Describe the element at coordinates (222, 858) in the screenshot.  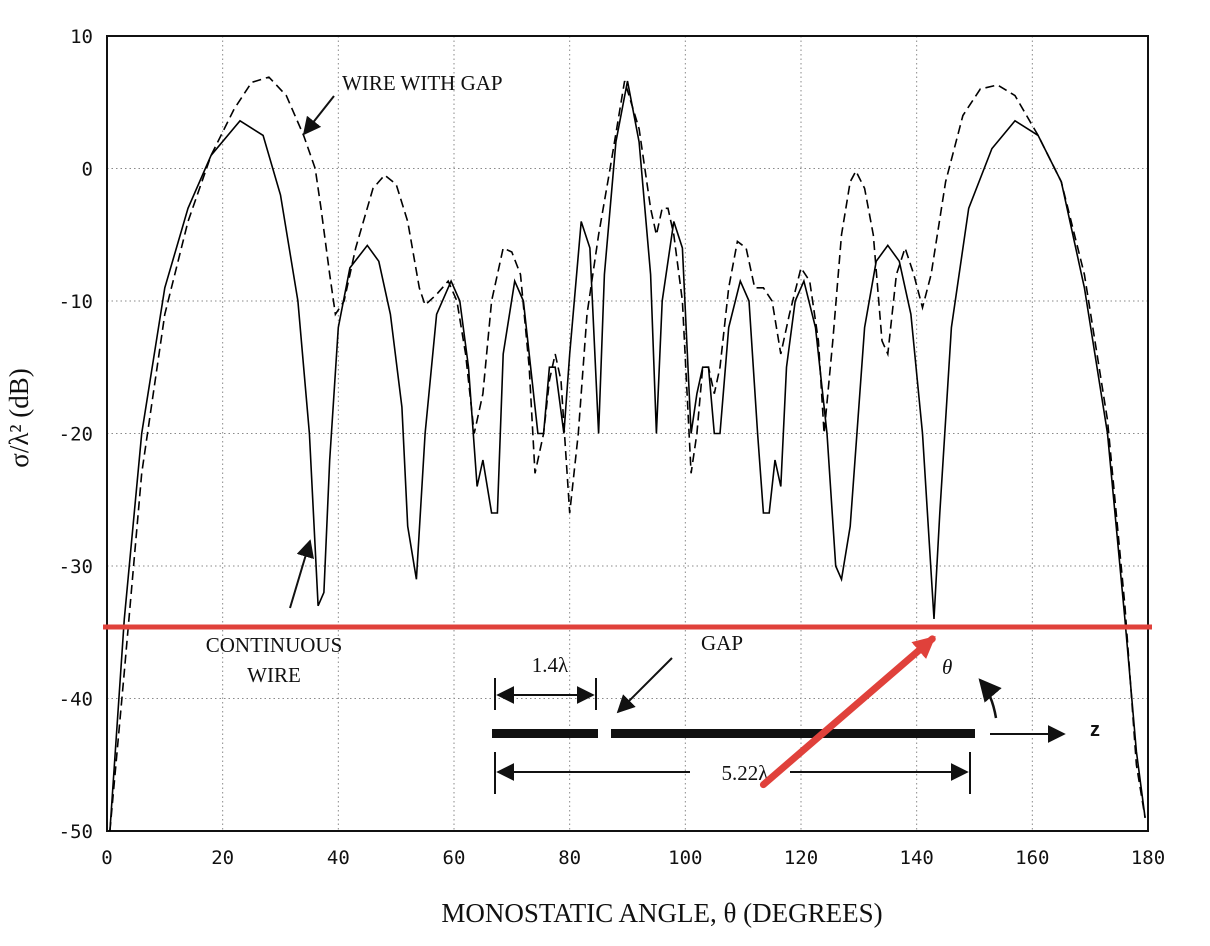
I see `x-tick-label: 20` at that location.